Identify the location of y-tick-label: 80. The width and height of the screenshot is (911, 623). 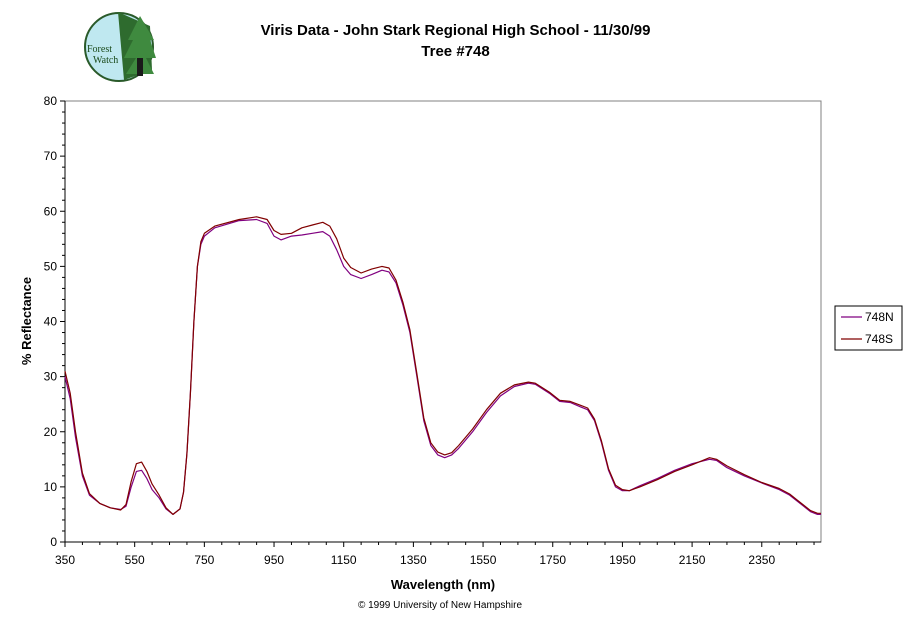
(51, 101).